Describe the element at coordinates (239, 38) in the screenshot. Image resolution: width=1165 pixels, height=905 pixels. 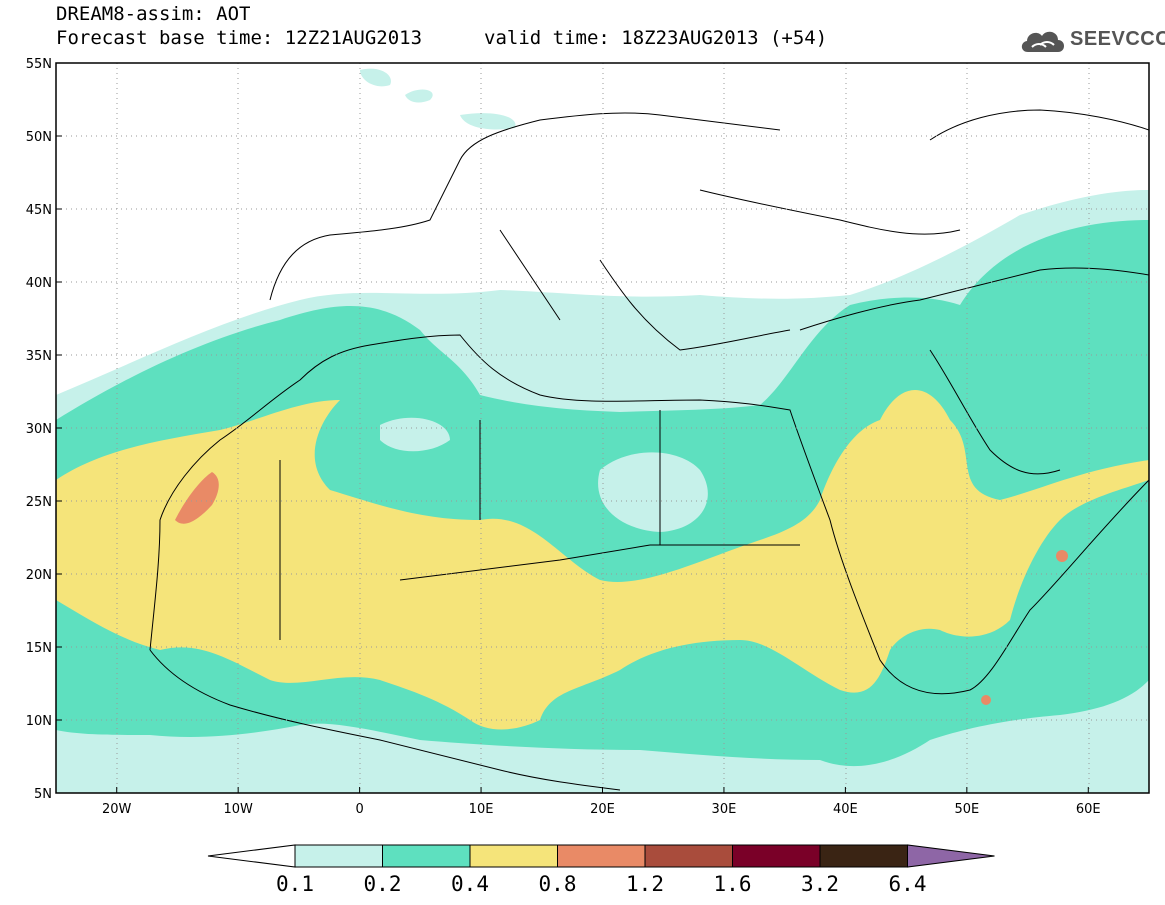
I see `forecast-base-time: Forecast base time: 12Z21AUG2013` at that location.